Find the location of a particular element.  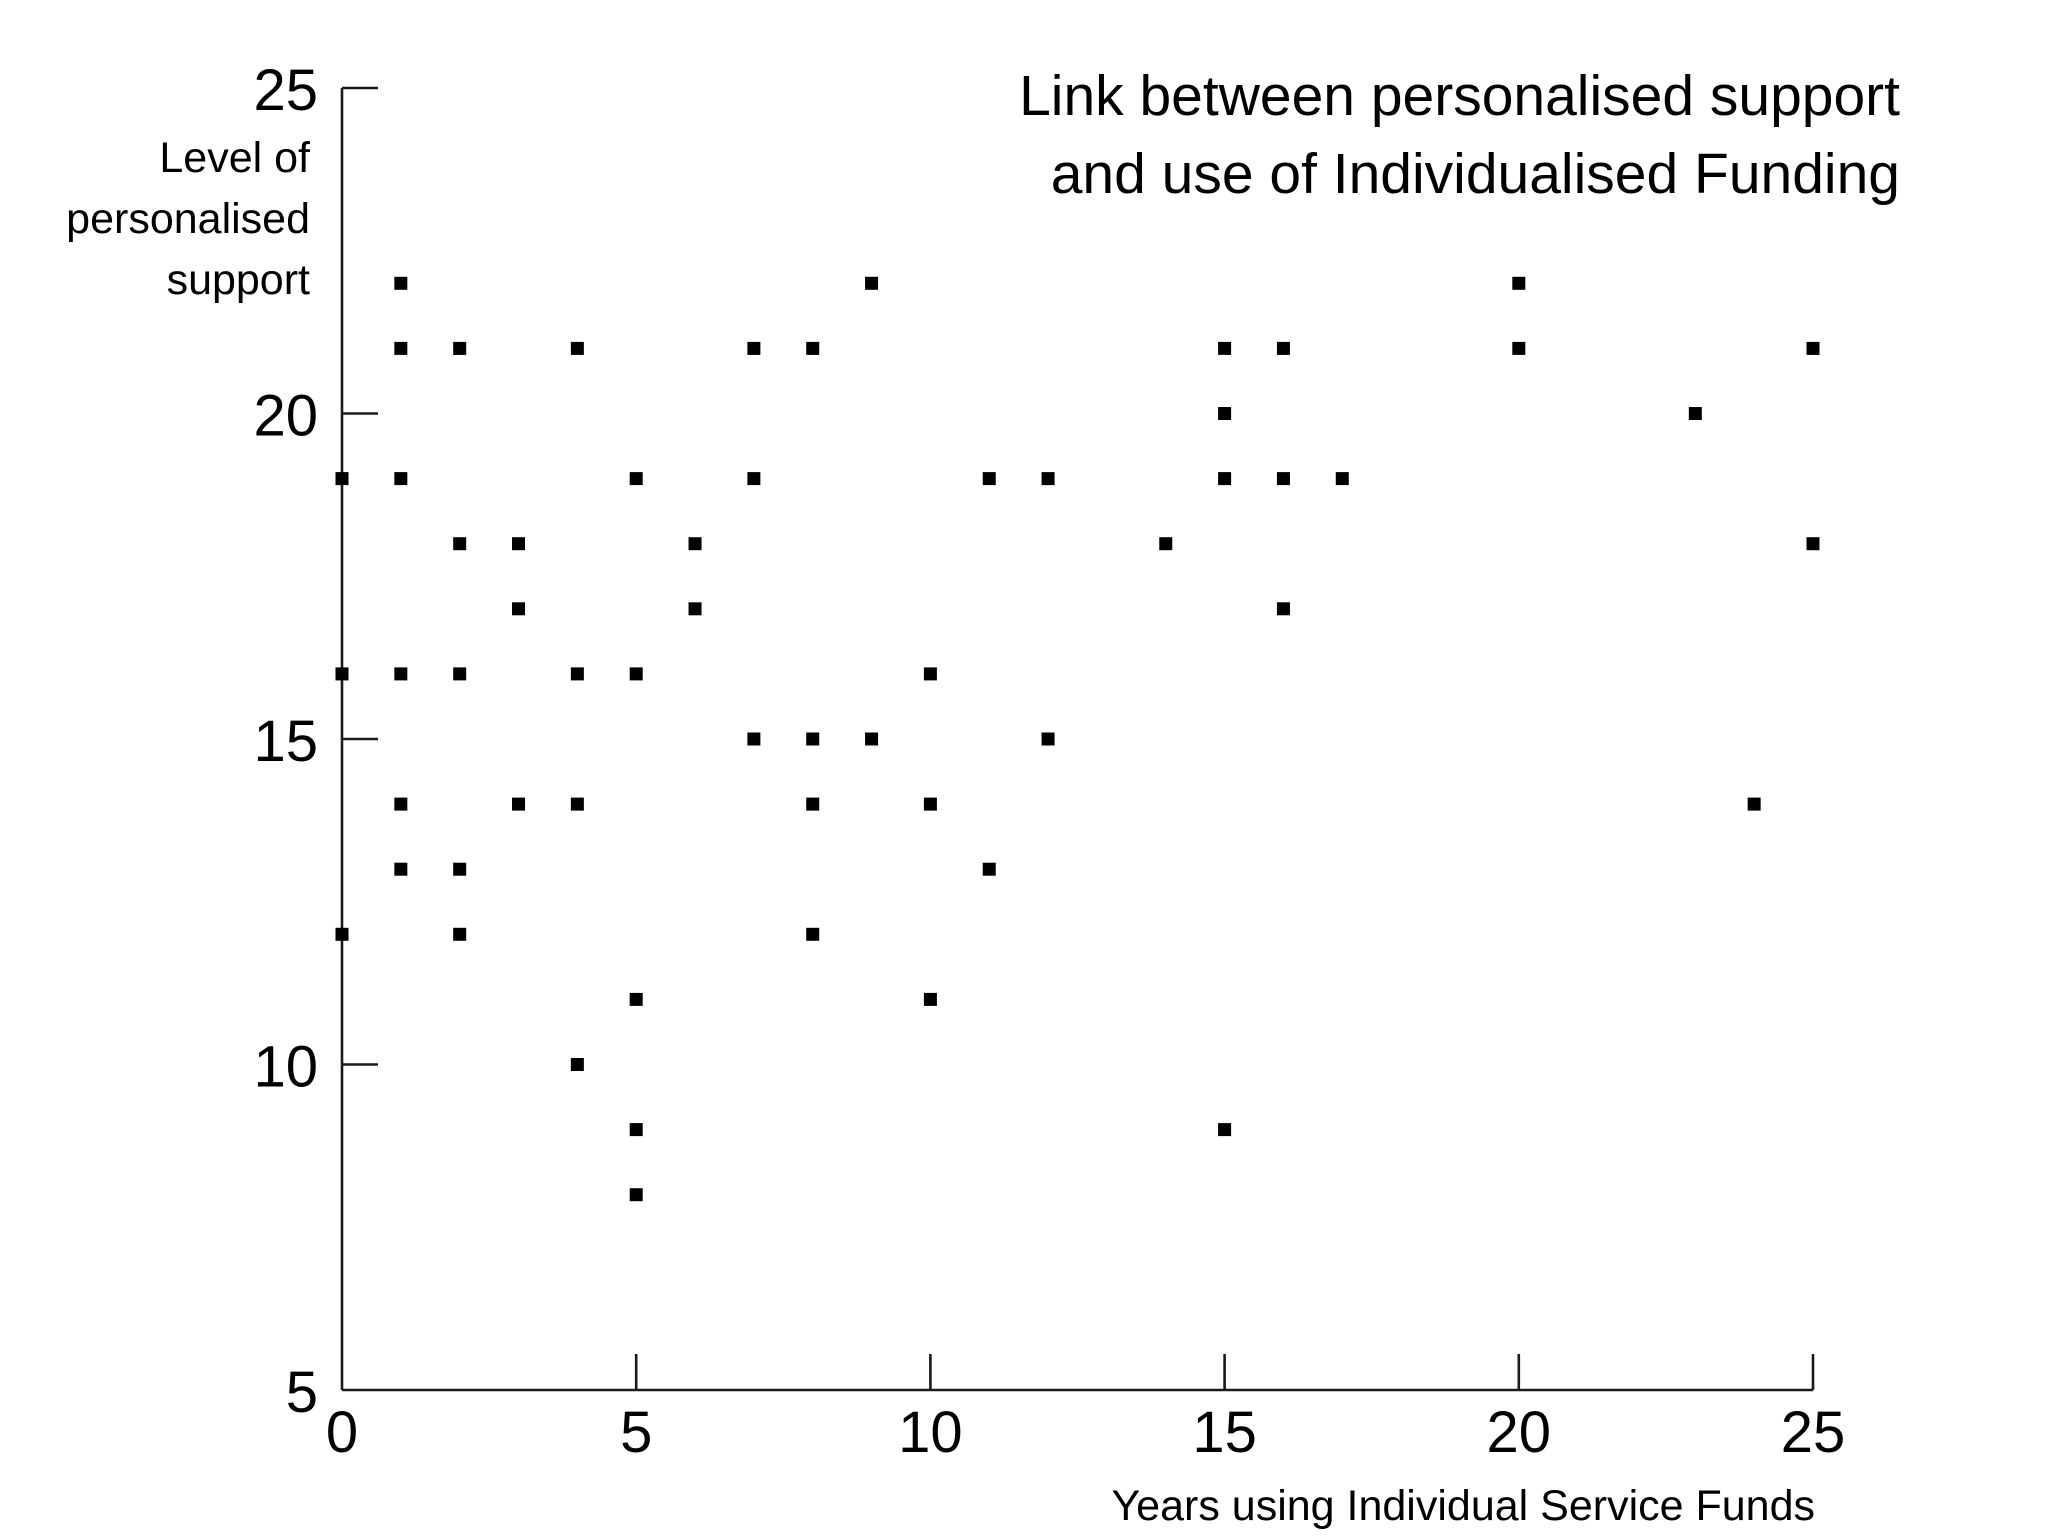

y-axis-label: Level of personalised support is located at coordinates (188, 219).